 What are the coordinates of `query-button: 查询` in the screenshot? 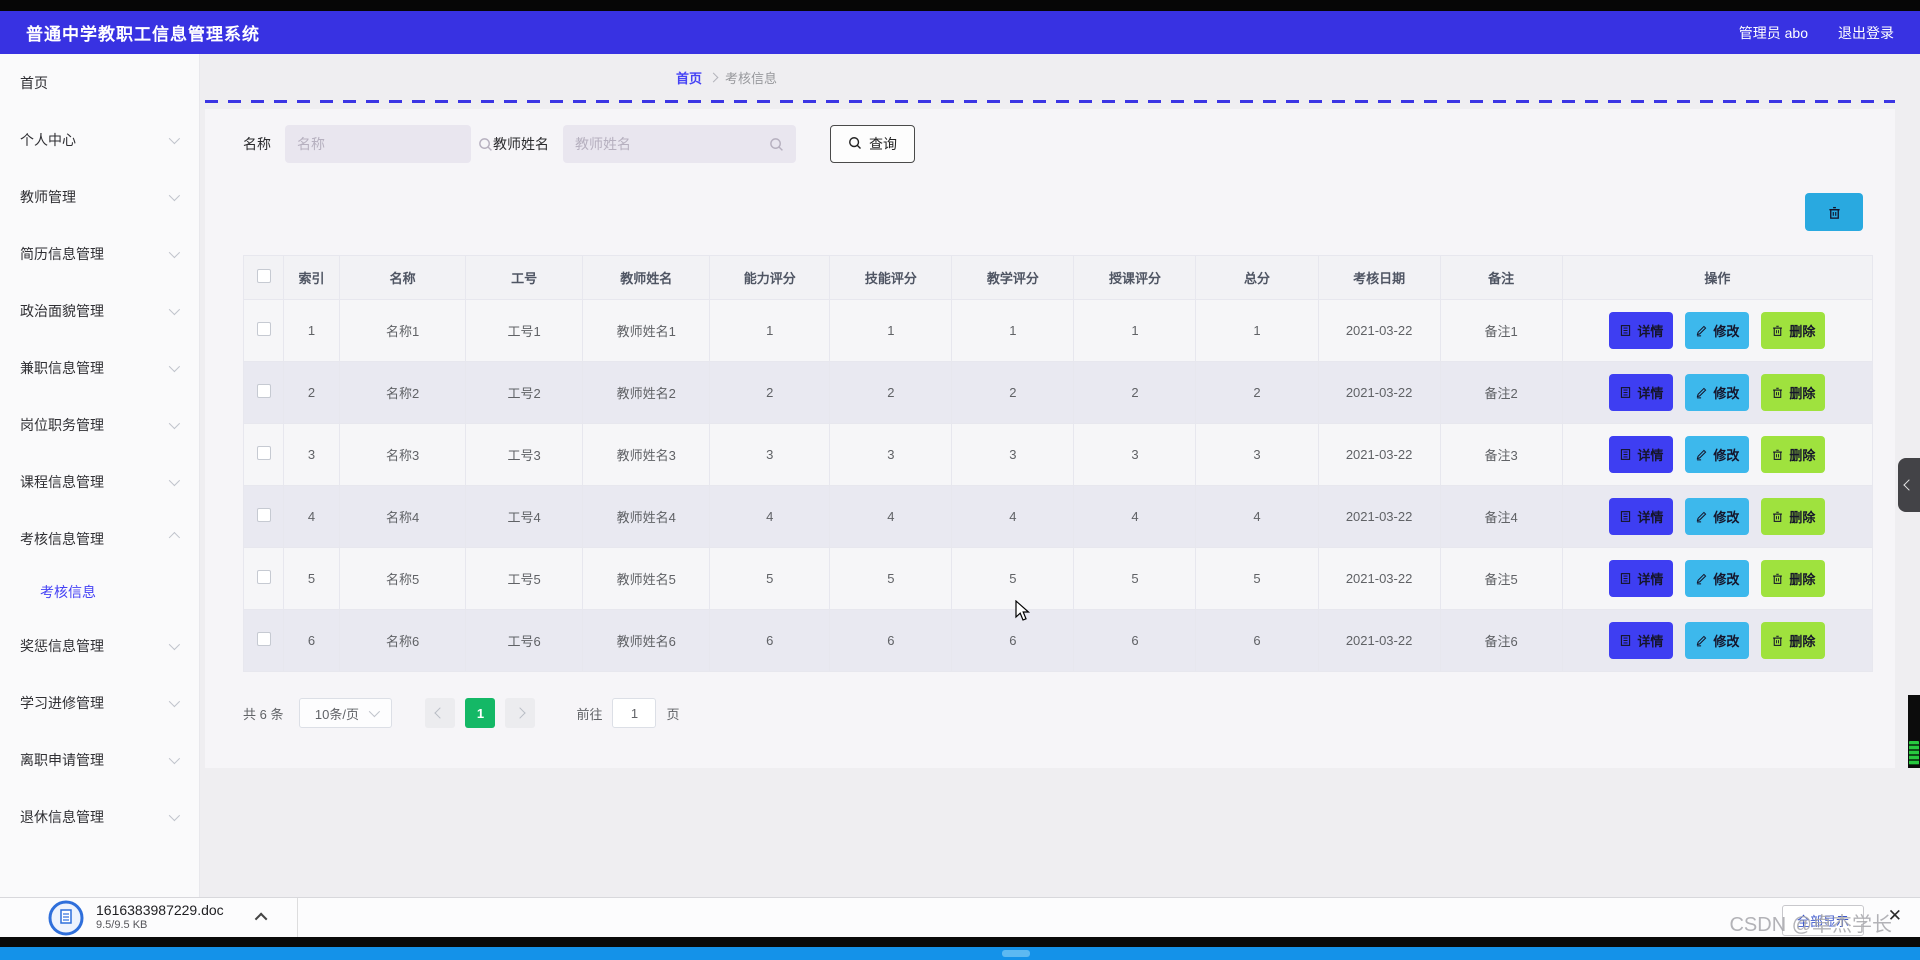 It's located at (872, 144).